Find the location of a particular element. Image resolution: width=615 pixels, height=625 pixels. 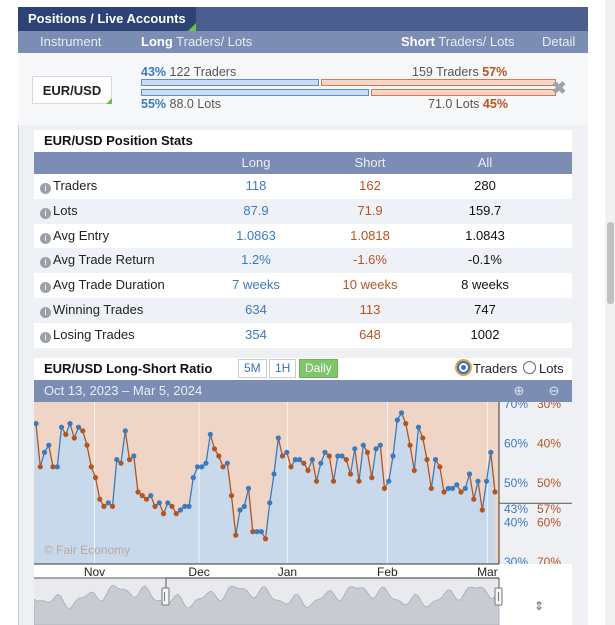

long-header: Long Traders/ Lots is located at coordinates (196, 42).